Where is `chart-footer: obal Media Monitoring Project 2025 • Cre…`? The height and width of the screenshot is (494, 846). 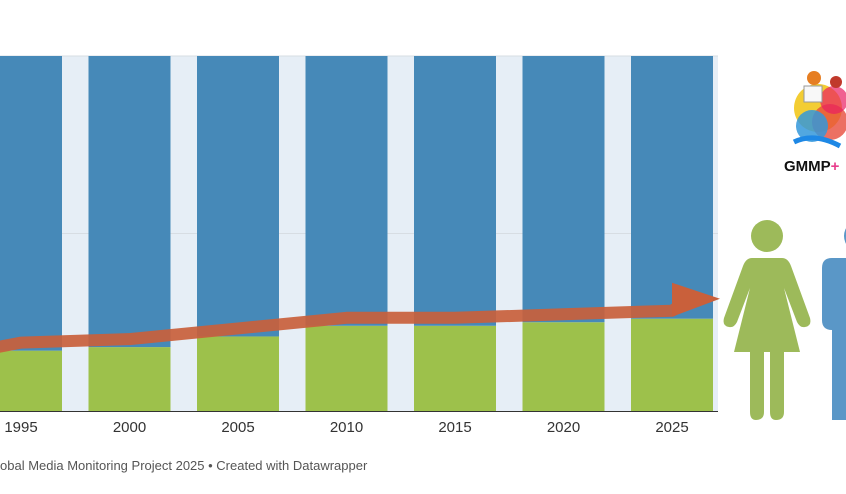
chart-footer: obal Media Monitoring Project 2025 • Cre… is located at coordinates (184, 465).